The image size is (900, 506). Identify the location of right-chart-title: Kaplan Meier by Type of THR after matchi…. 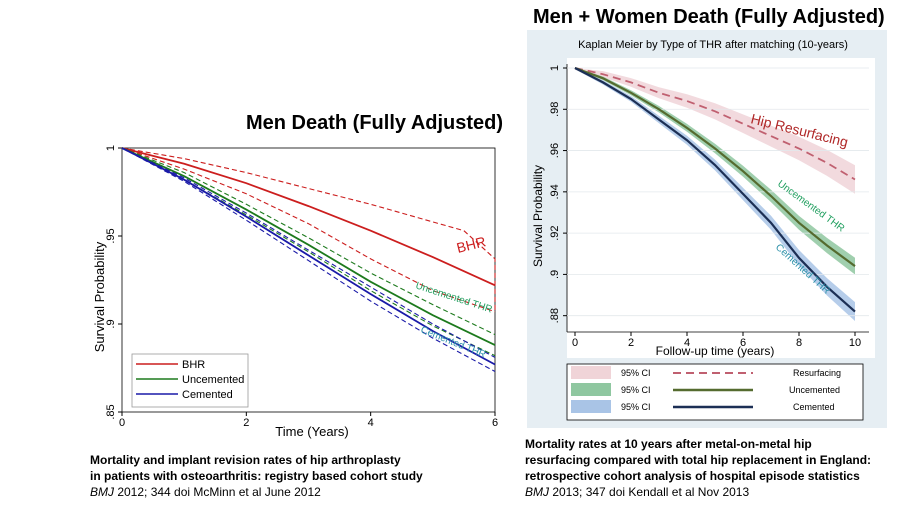
(713, 45).